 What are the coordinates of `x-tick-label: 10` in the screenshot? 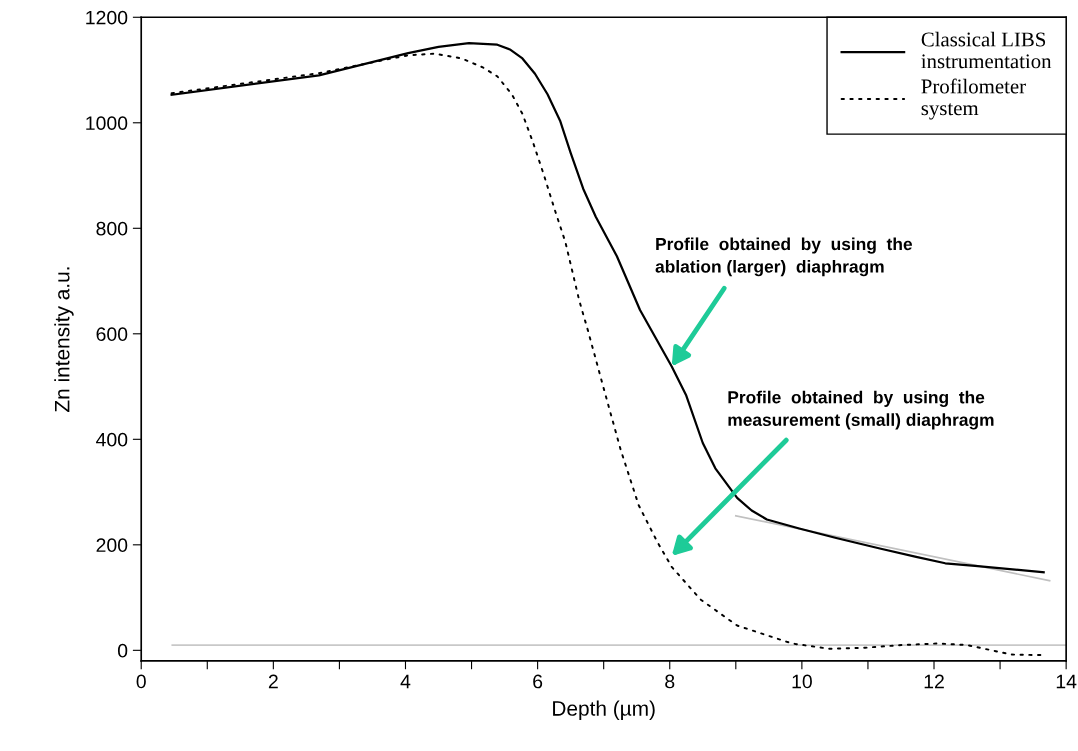 It's located at (802, 681).